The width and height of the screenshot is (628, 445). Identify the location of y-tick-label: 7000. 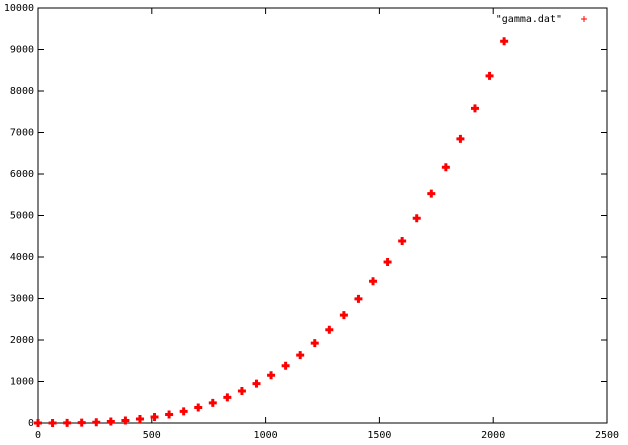
(22, 133).